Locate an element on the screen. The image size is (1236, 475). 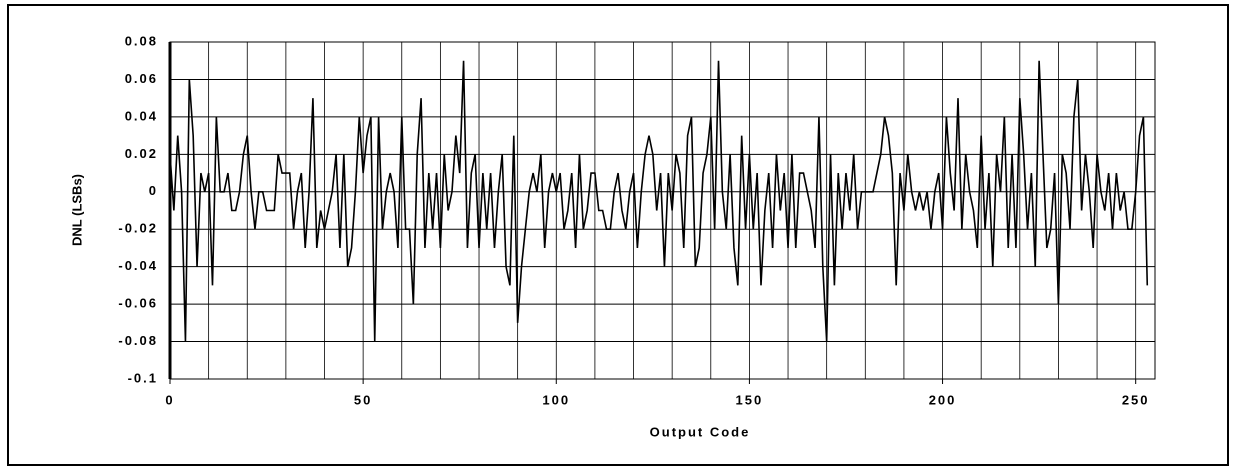
y-tick-label: 0 is located at coordinates (153, 190).